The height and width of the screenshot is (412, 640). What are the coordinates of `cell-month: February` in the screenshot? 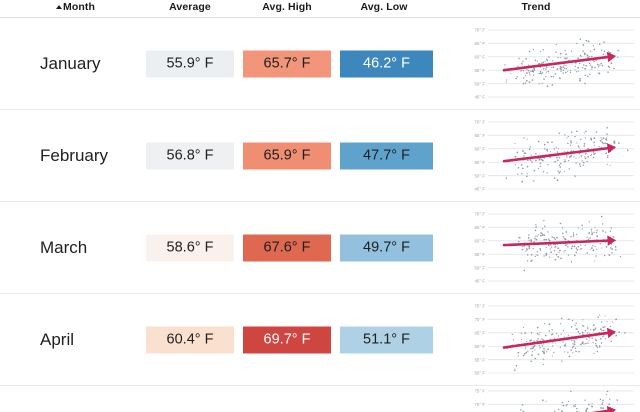 It's located at (74, 156).